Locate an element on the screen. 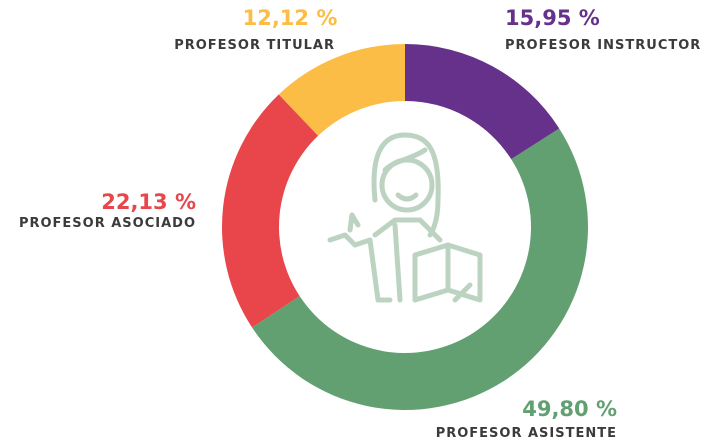  value-label: 12,12 % is located at coordinates (290, 18).